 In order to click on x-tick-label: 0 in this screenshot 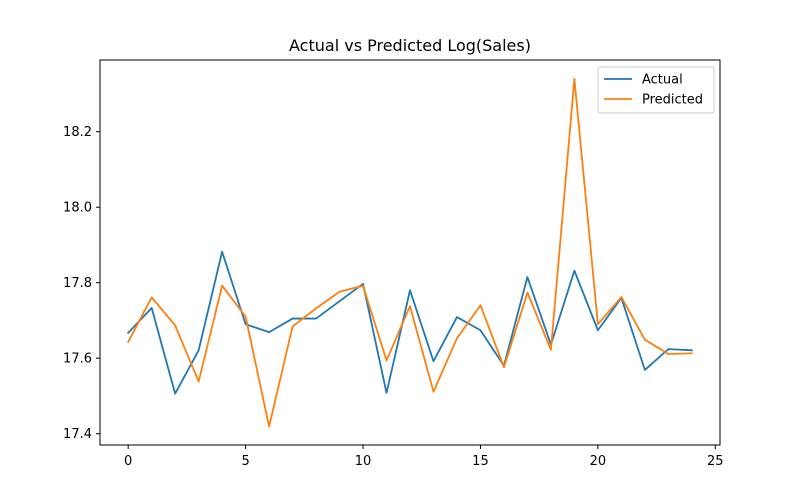, I will do `click(128, 461)`.